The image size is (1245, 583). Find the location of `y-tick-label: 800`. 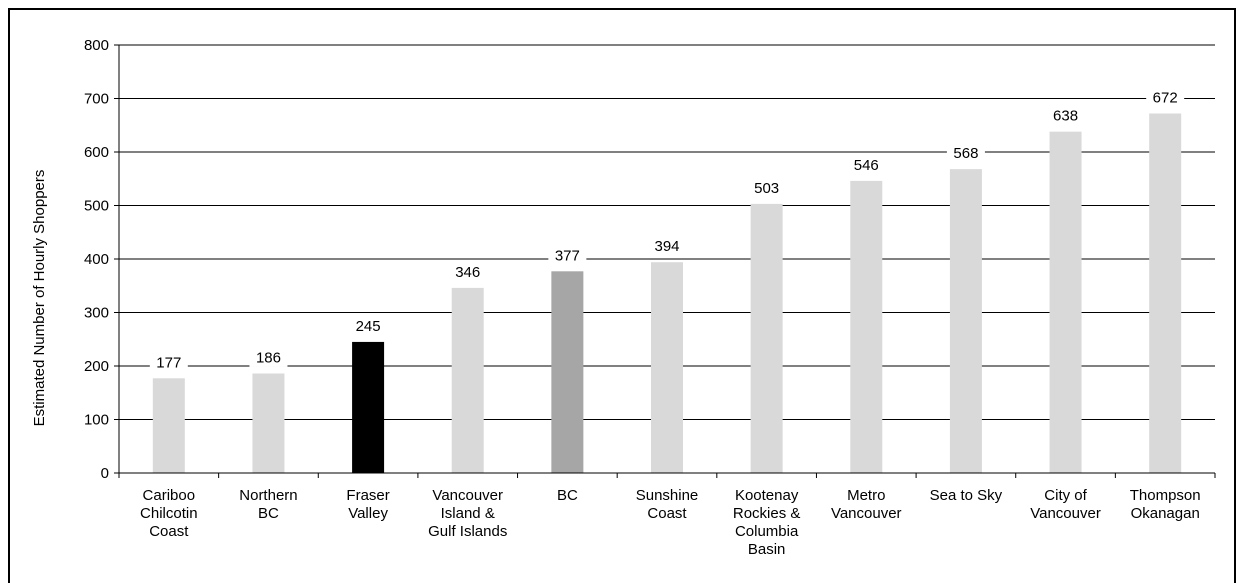

y-tick-label: 800 is located at coordinates (96, 45).